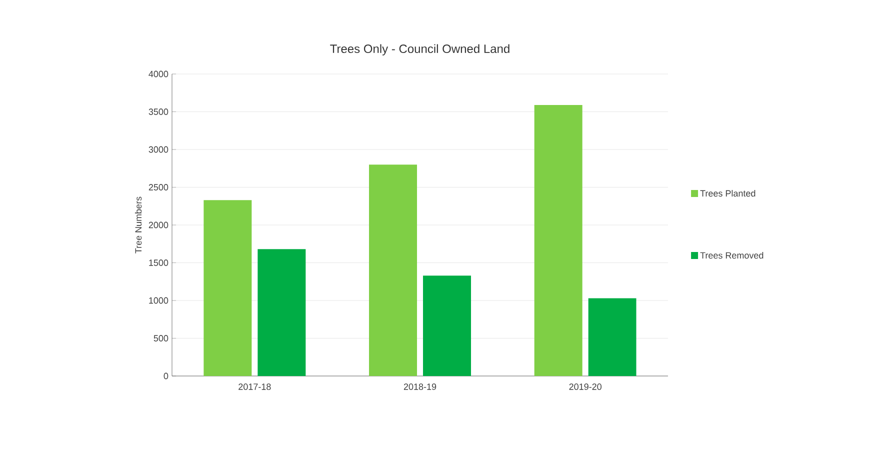 The image size is (877, 450). Describe the element at coordinates (138, 225) in the screenshot. I see `y-axis-title: Tree Numbers` at that location.